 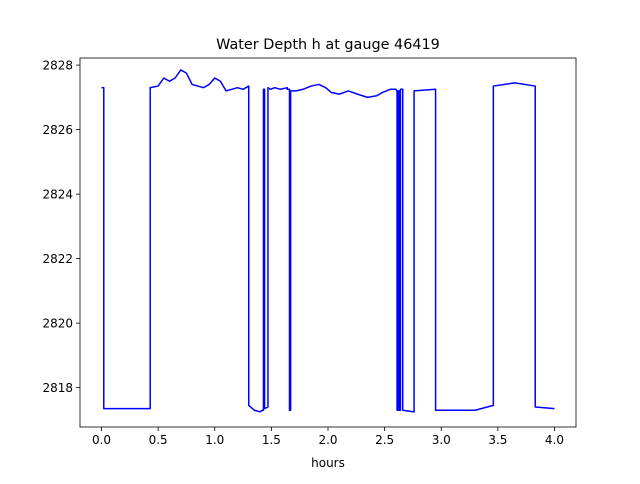 What do you see at coordinates (327, 440) in the screenshot?
I see `x-tick-label: 2.0` at bounding box center [327, 440].